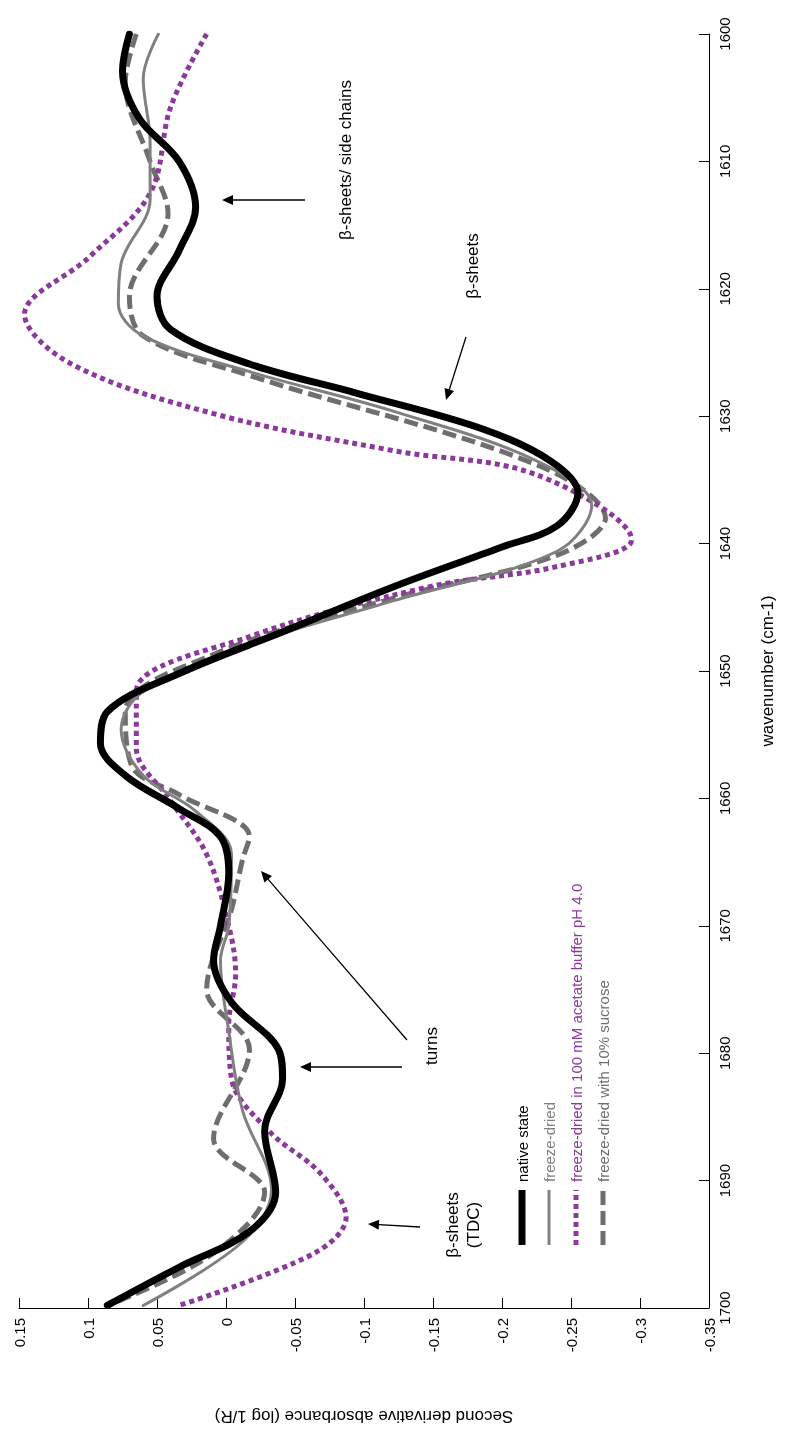 This screenshot has height=1438, width=786. What do you see at coordinates (157, 1333) in the screenshot?
I see `x-tick-label: 0.05` at bounding box center [157, 1333].